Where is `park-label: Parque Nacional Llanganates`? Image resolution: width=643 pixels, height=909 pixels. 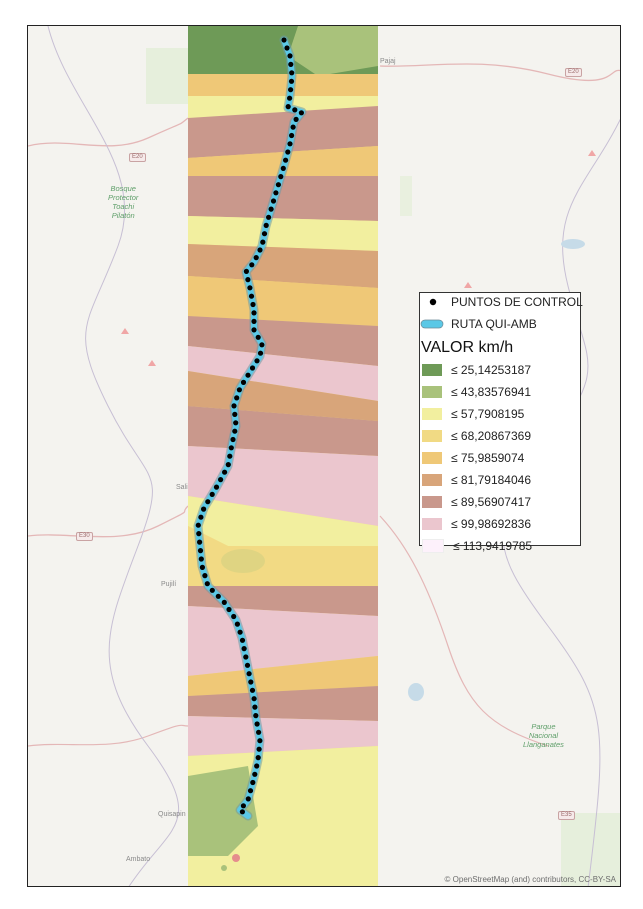 park-label: Parque Nacional Llanganates is located at coordinates (543, 735).